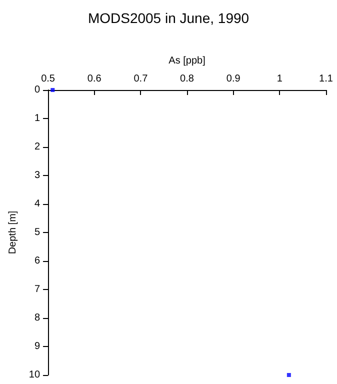  What do you see at coordinates (13, 232) in the screenshot?
I see `y-axis-title: Depth [m]` at bounding box center [13, 232].